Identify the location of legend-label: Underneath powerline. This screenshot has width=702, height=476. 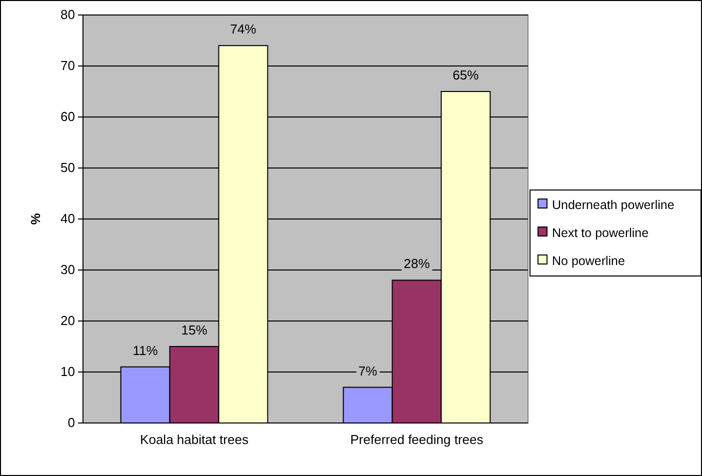
(613, 205).